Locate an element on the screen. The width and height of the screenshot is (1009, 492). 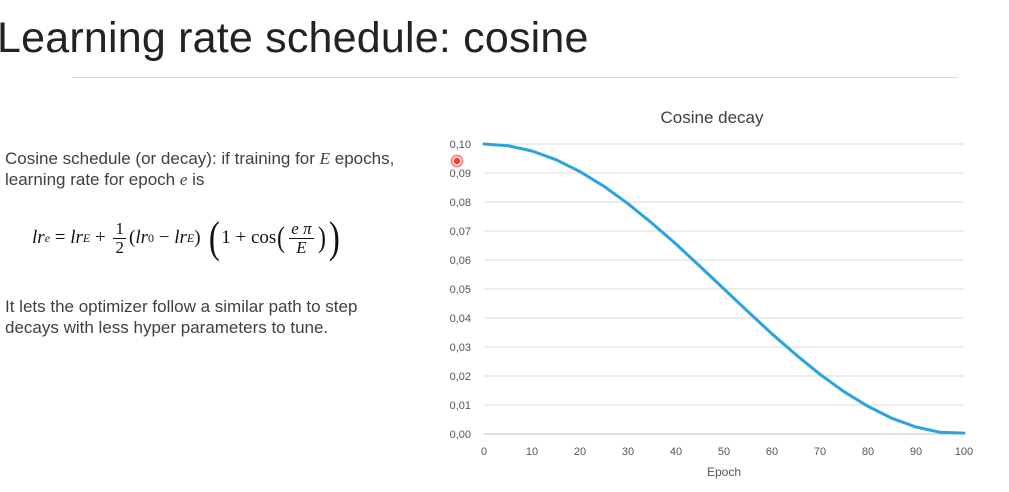
formula-half-den: 2 is located at coordinates (119, 247).